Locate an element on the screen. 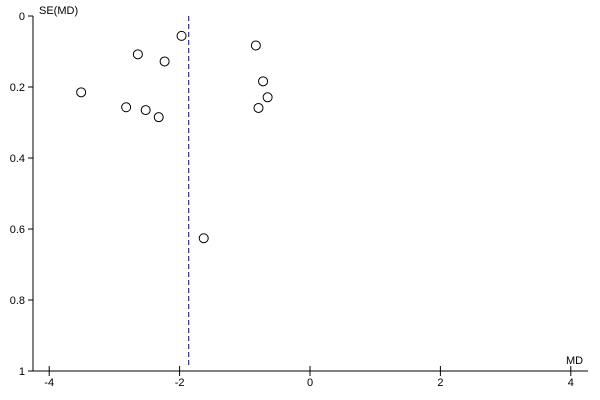 This screenshot has height=400, width=600. y-tick-label: 1 is located at coordinates (22, 372).